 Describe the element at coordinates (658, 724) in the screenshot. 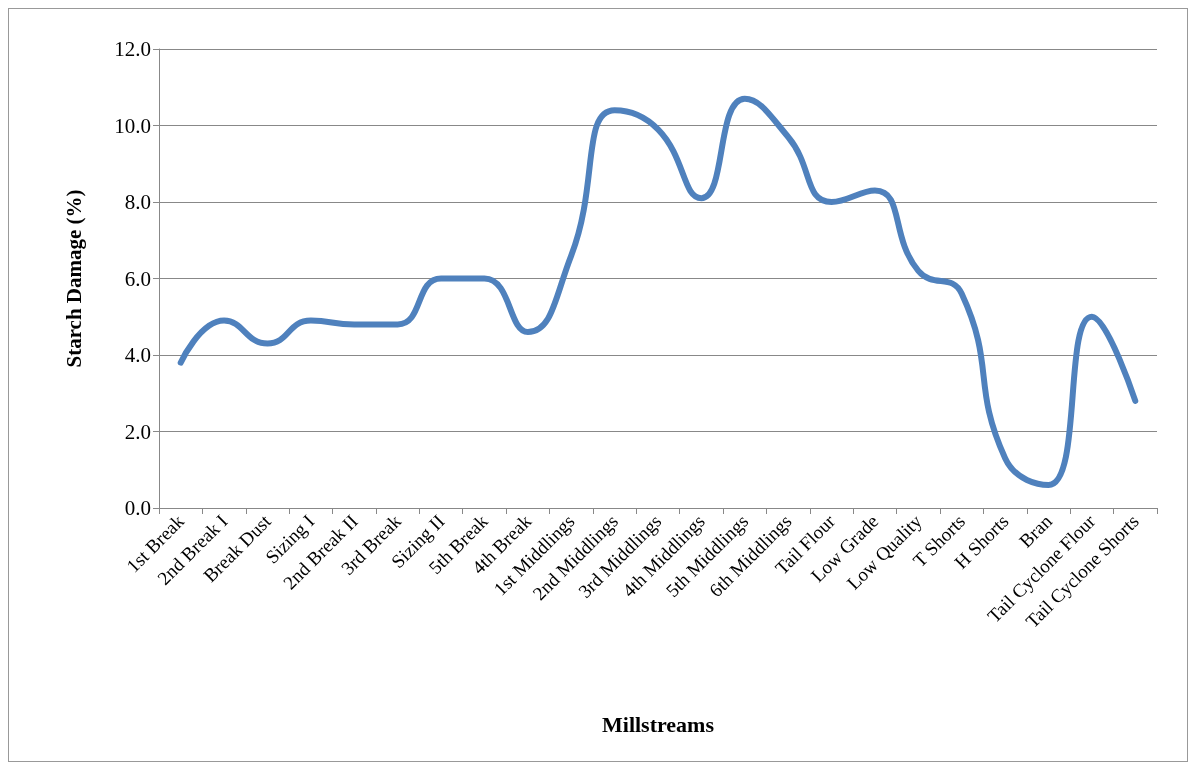

I see `x-axis-title: Millstreams` at that location.